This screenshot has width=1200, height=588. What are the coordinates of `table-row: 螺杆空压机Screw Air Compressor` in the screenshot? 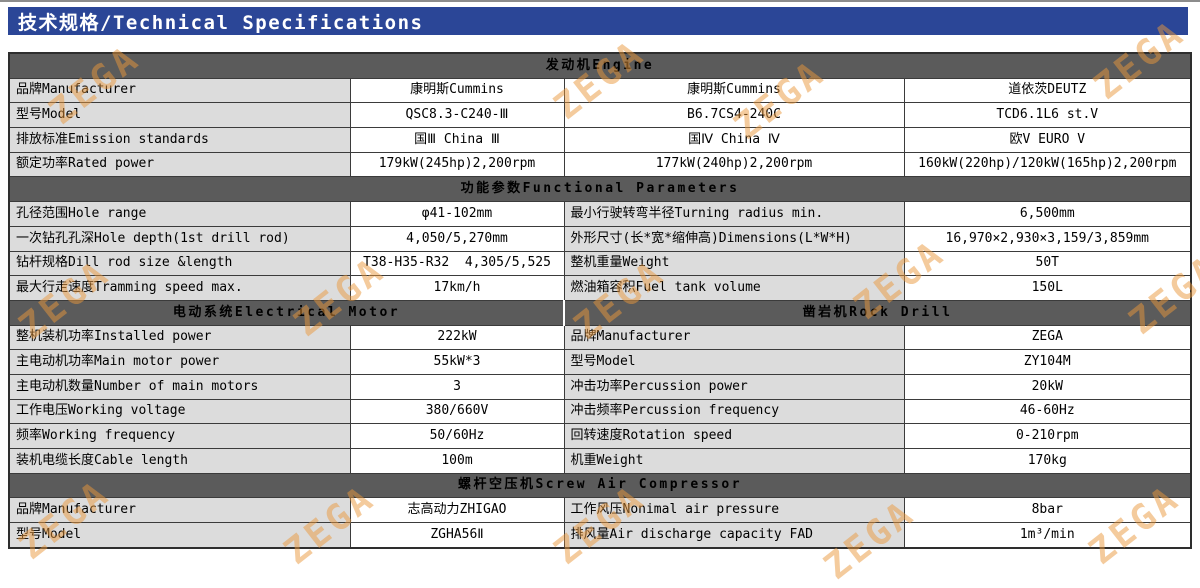 It's located at (600, 485).